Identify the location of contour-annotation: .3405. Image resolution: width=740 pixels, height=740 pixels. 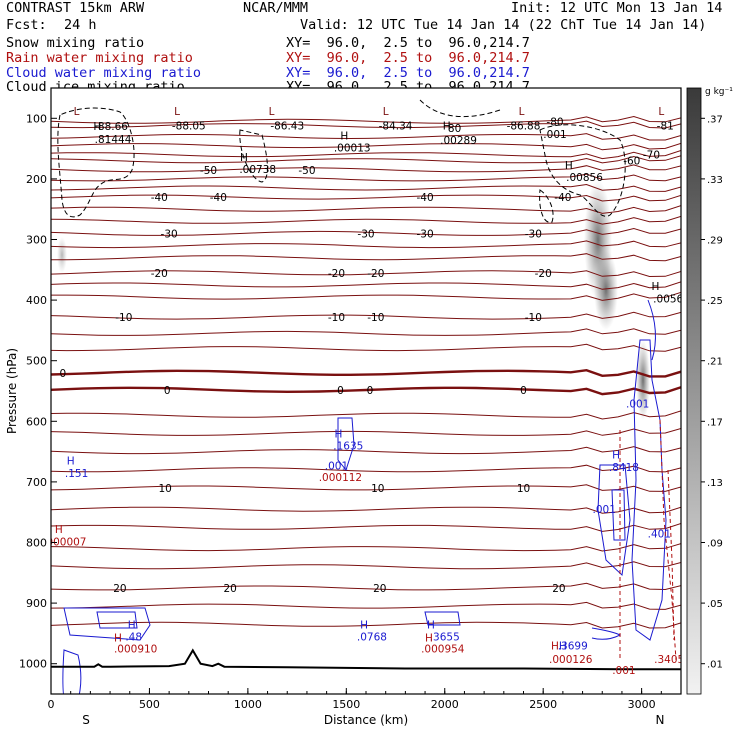
(669, 660).